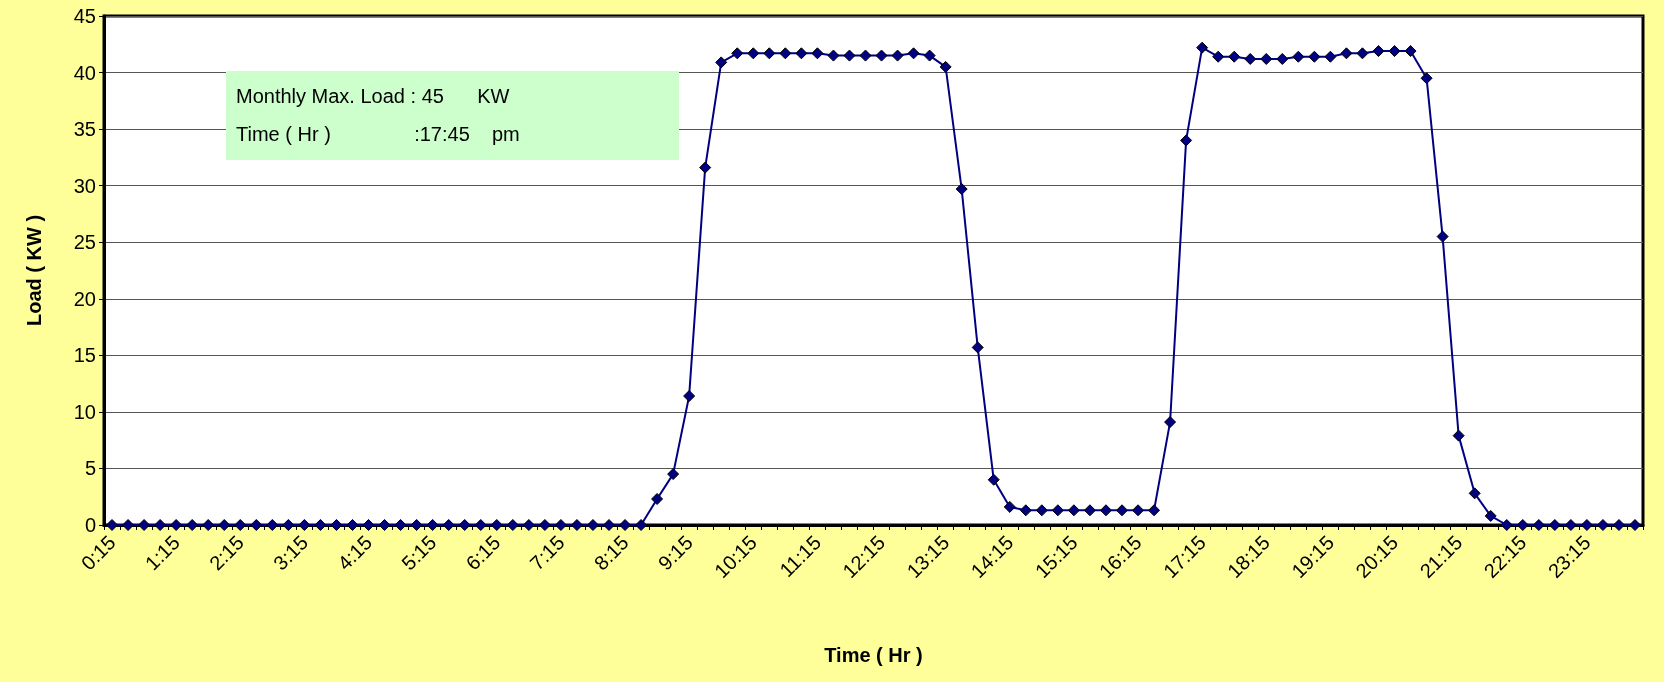  What do you see at coordinates (84, 185) in the screenshot?
I see `y-tick-label: 30` at bounding box center [84, 185].